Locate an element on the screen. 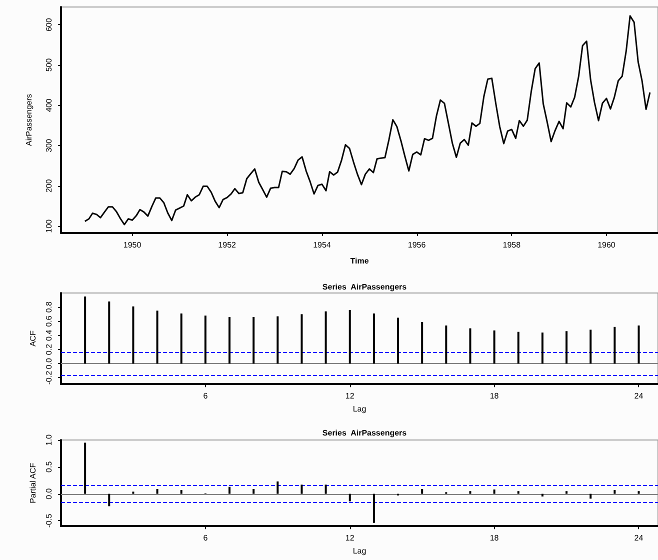 Image resolution: width=658 pixels, height=560 pixels. x-tick-label: 1958 is located at coordinates (512, 245).